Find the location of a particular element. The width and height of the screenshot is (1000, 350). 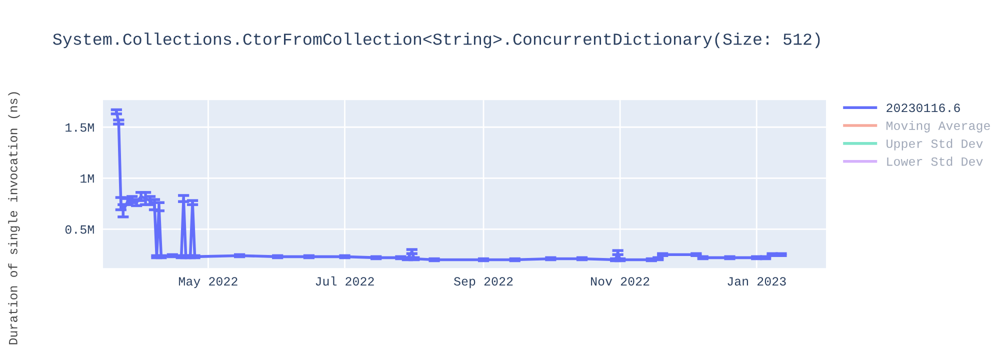

legend-label: Moving Average is located at coordinates (938, 126).